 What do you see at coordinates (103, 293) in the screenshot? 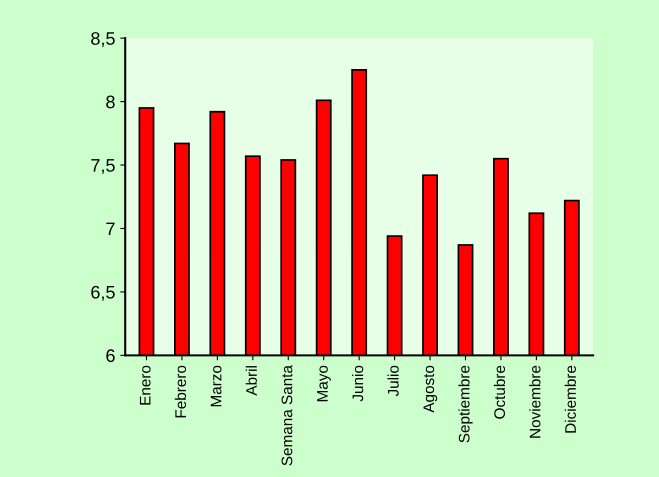
I see `y-tick-label: 6,5` at bounding box center [103, 293].